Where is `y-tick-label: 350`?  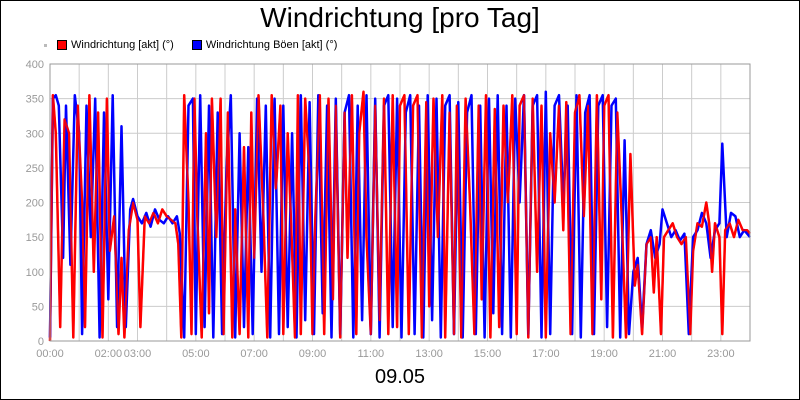
y-tick-label: 350 is located at coordinates (35, 100).